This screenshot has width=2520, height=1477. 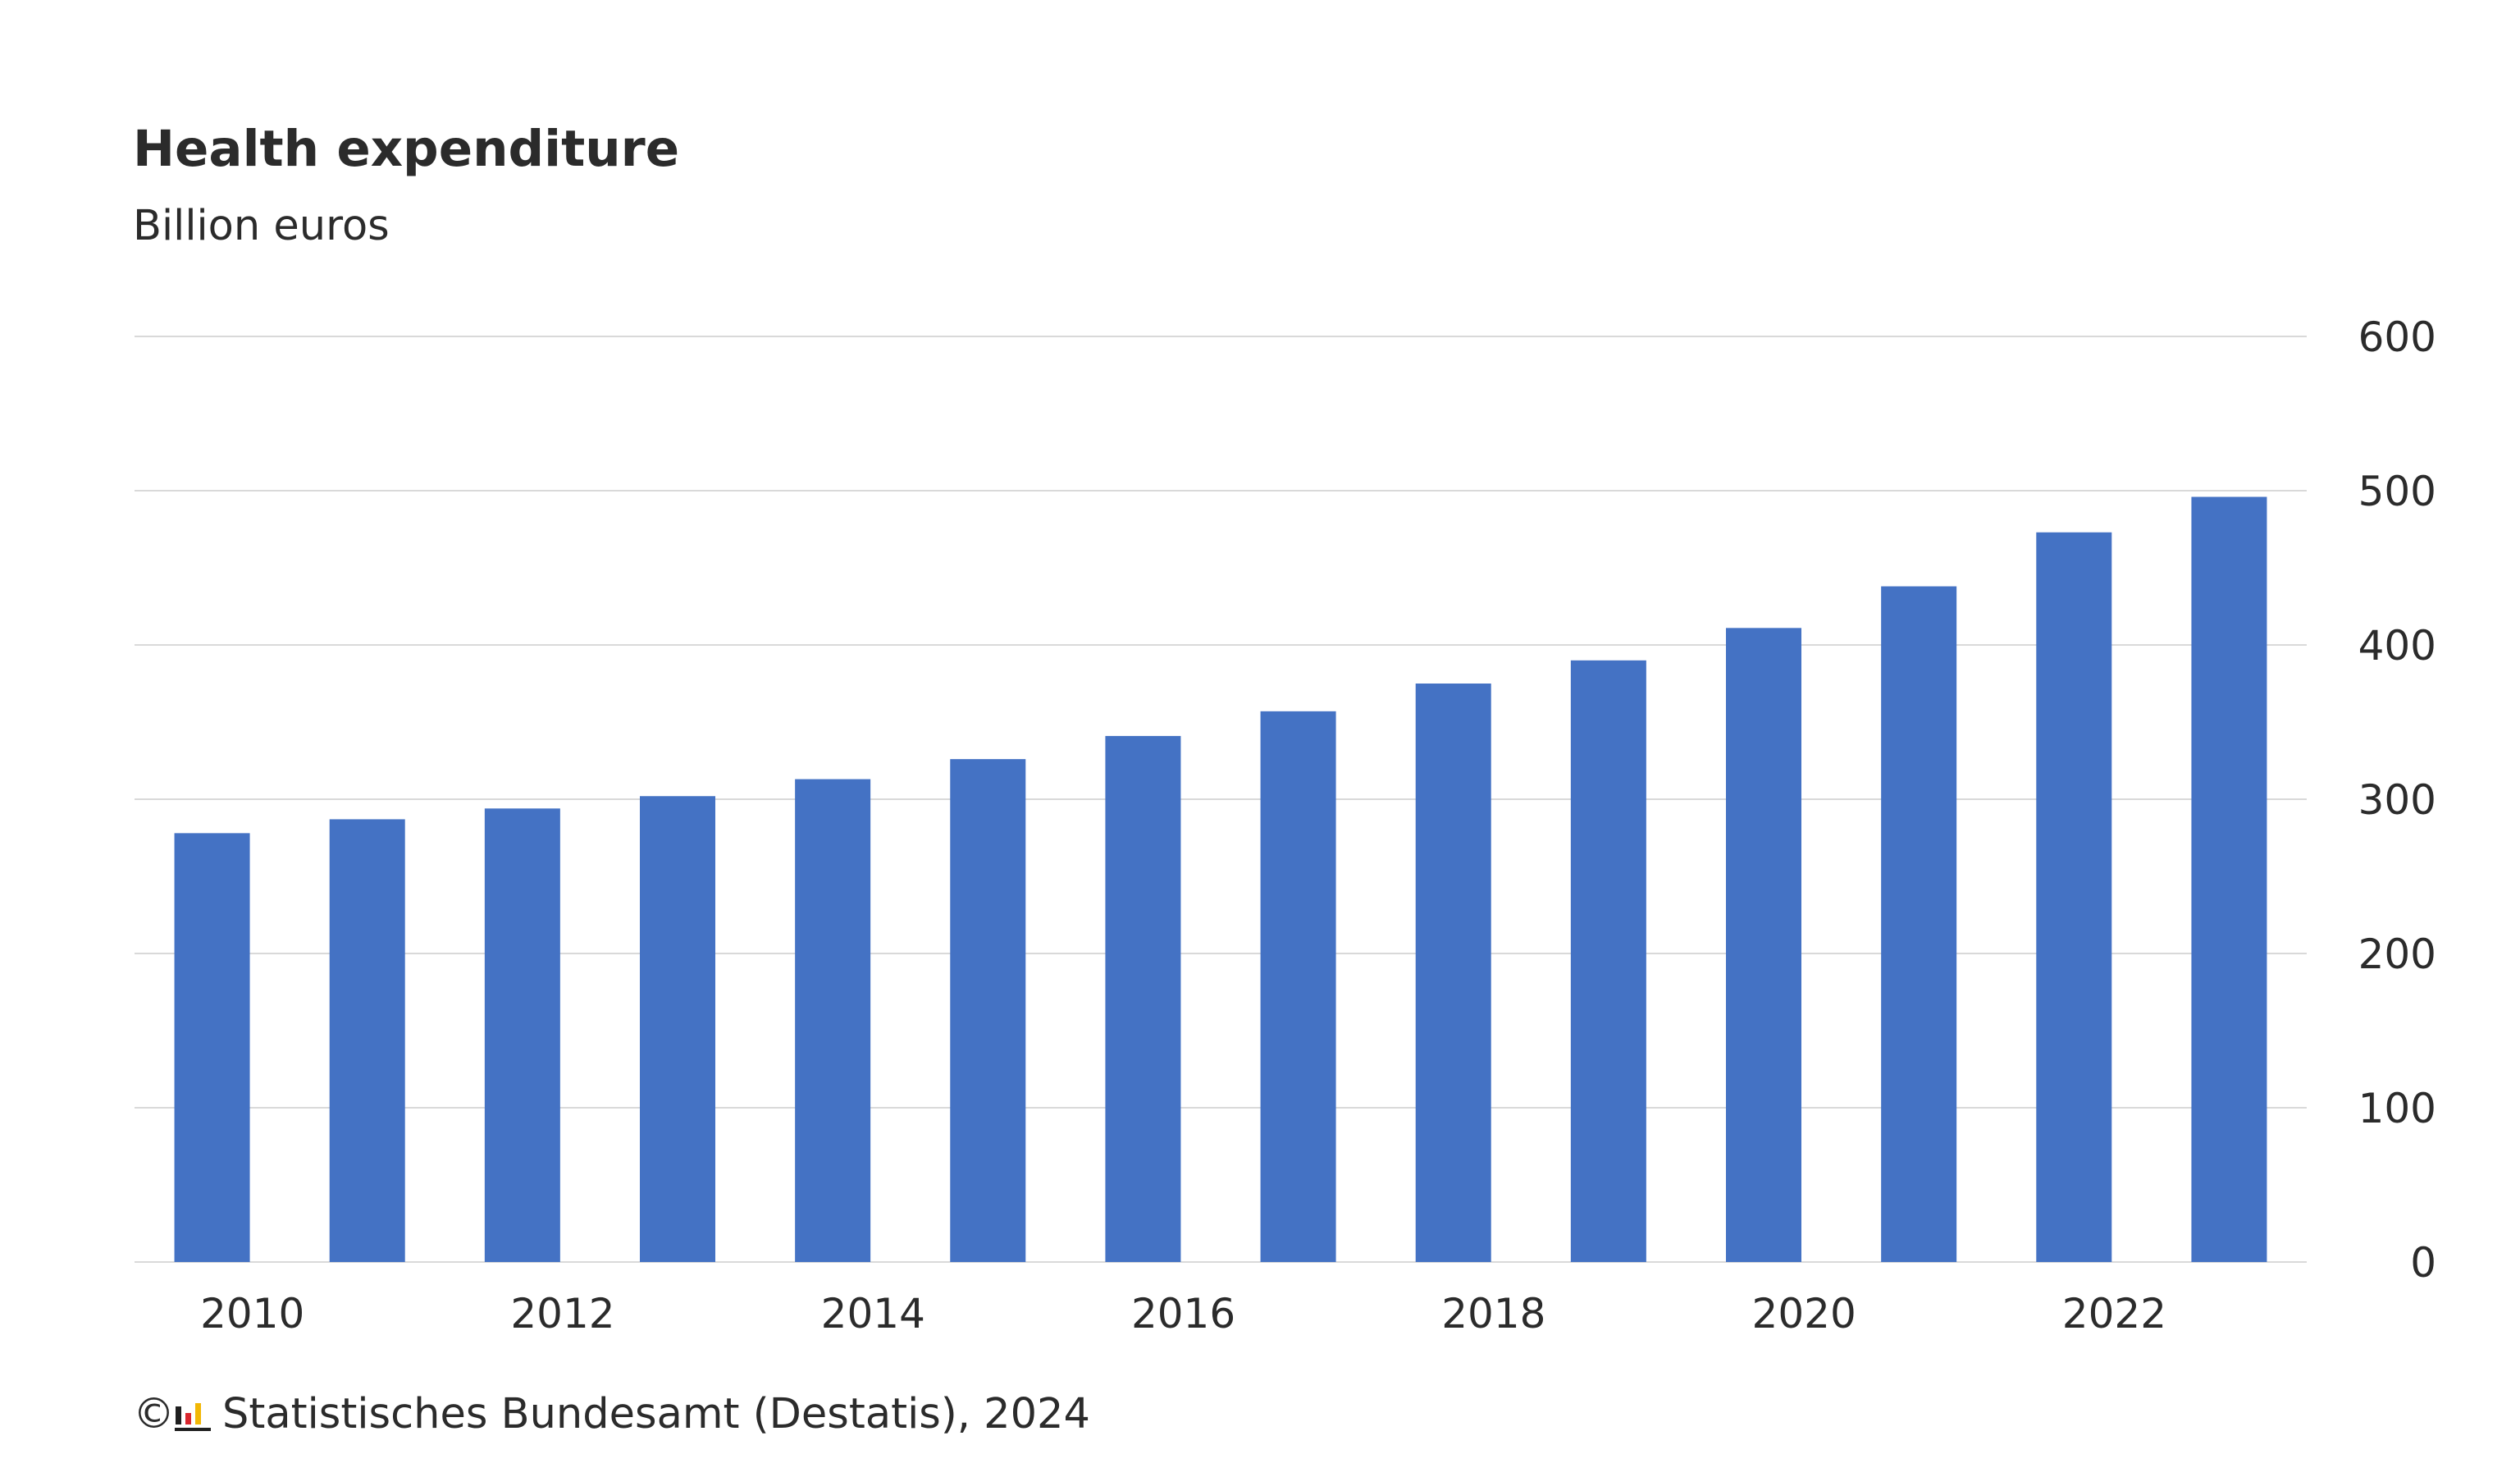 I want to click on bar-2016, so click(x=1298, y=987).